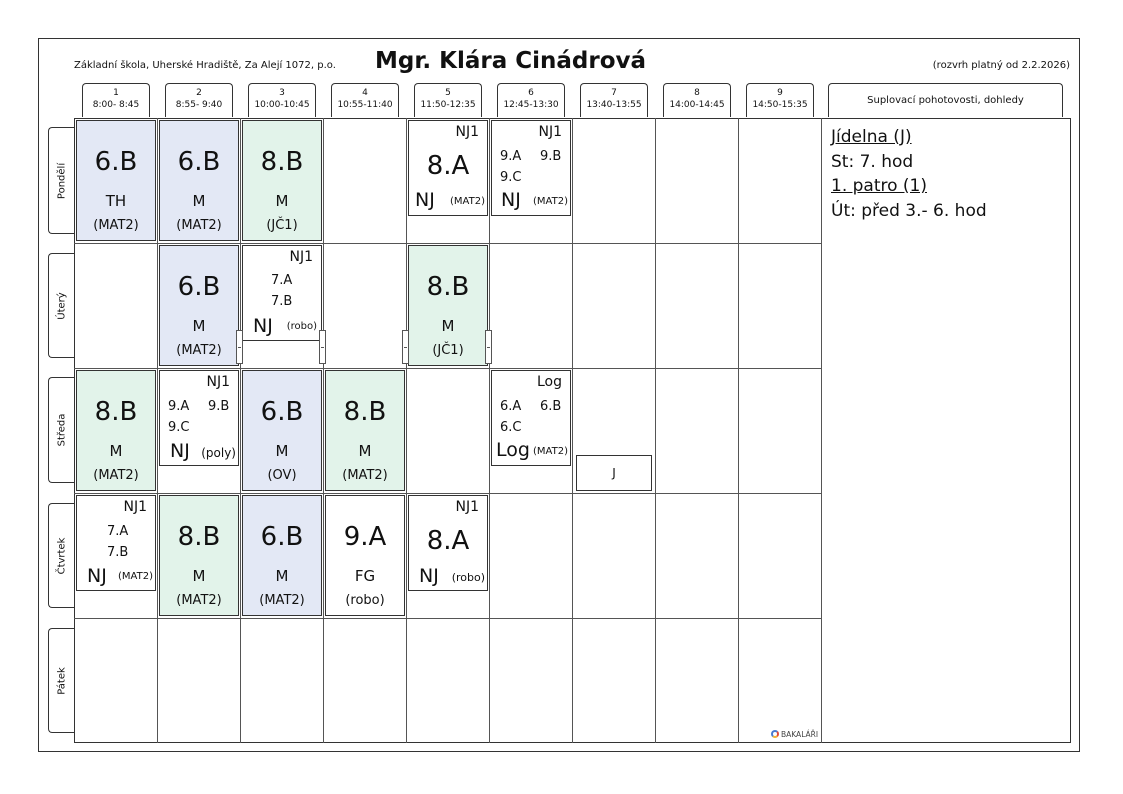  Describe the element at coordinates (511, 61) in the screenshot. I see `teacher-name: Mgr. Klára Cinádrová` at that location.